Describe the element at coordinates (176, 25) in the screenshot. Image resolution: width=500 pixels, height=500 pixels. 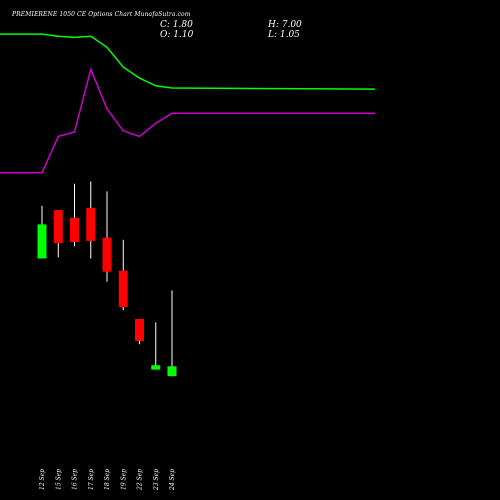
I see `close-value: C: 1.80` at that location.